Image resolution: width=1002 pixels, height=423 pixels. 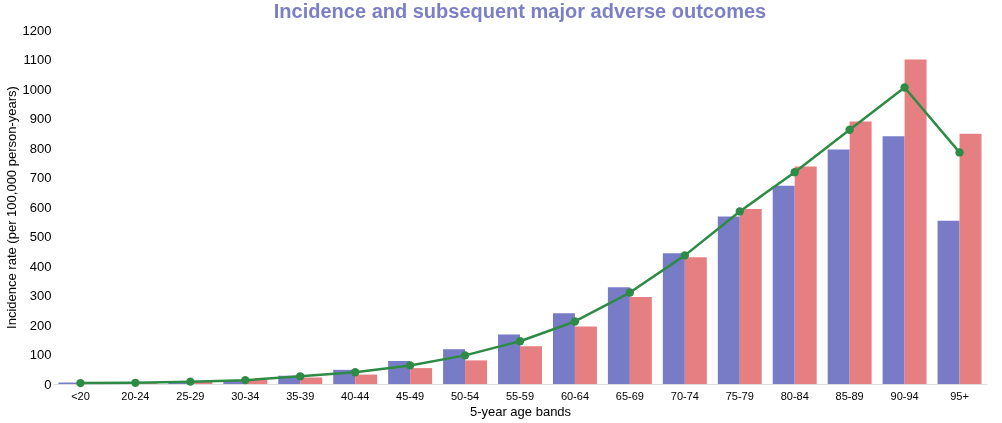 I want to click on x-tick-label: 40-44, so click(x=355, y=395).